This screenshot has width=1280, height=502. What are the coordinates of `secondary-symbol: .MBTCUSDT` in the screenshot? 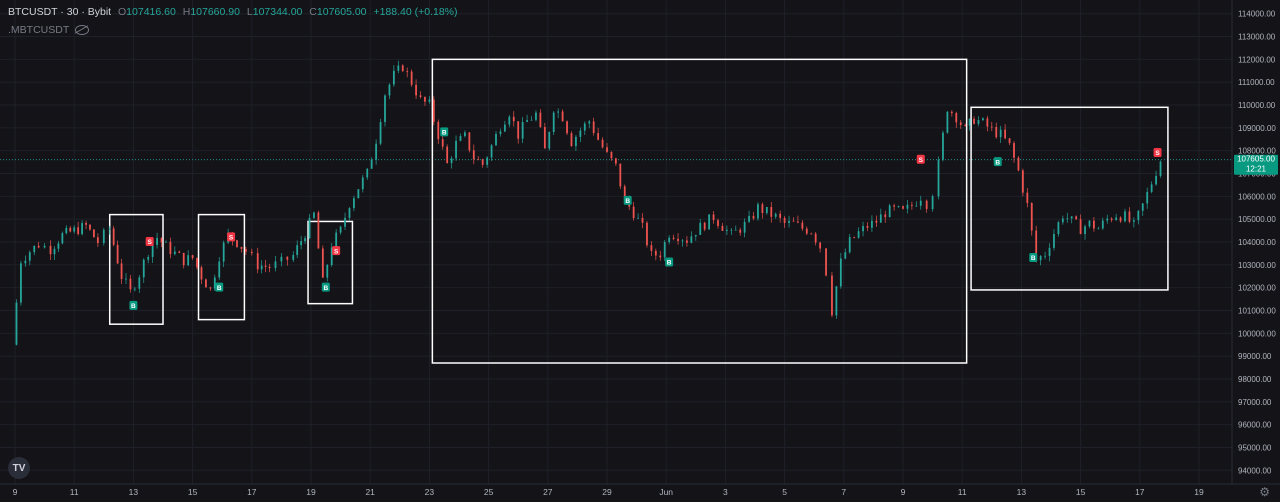 It's located at (39, 30).